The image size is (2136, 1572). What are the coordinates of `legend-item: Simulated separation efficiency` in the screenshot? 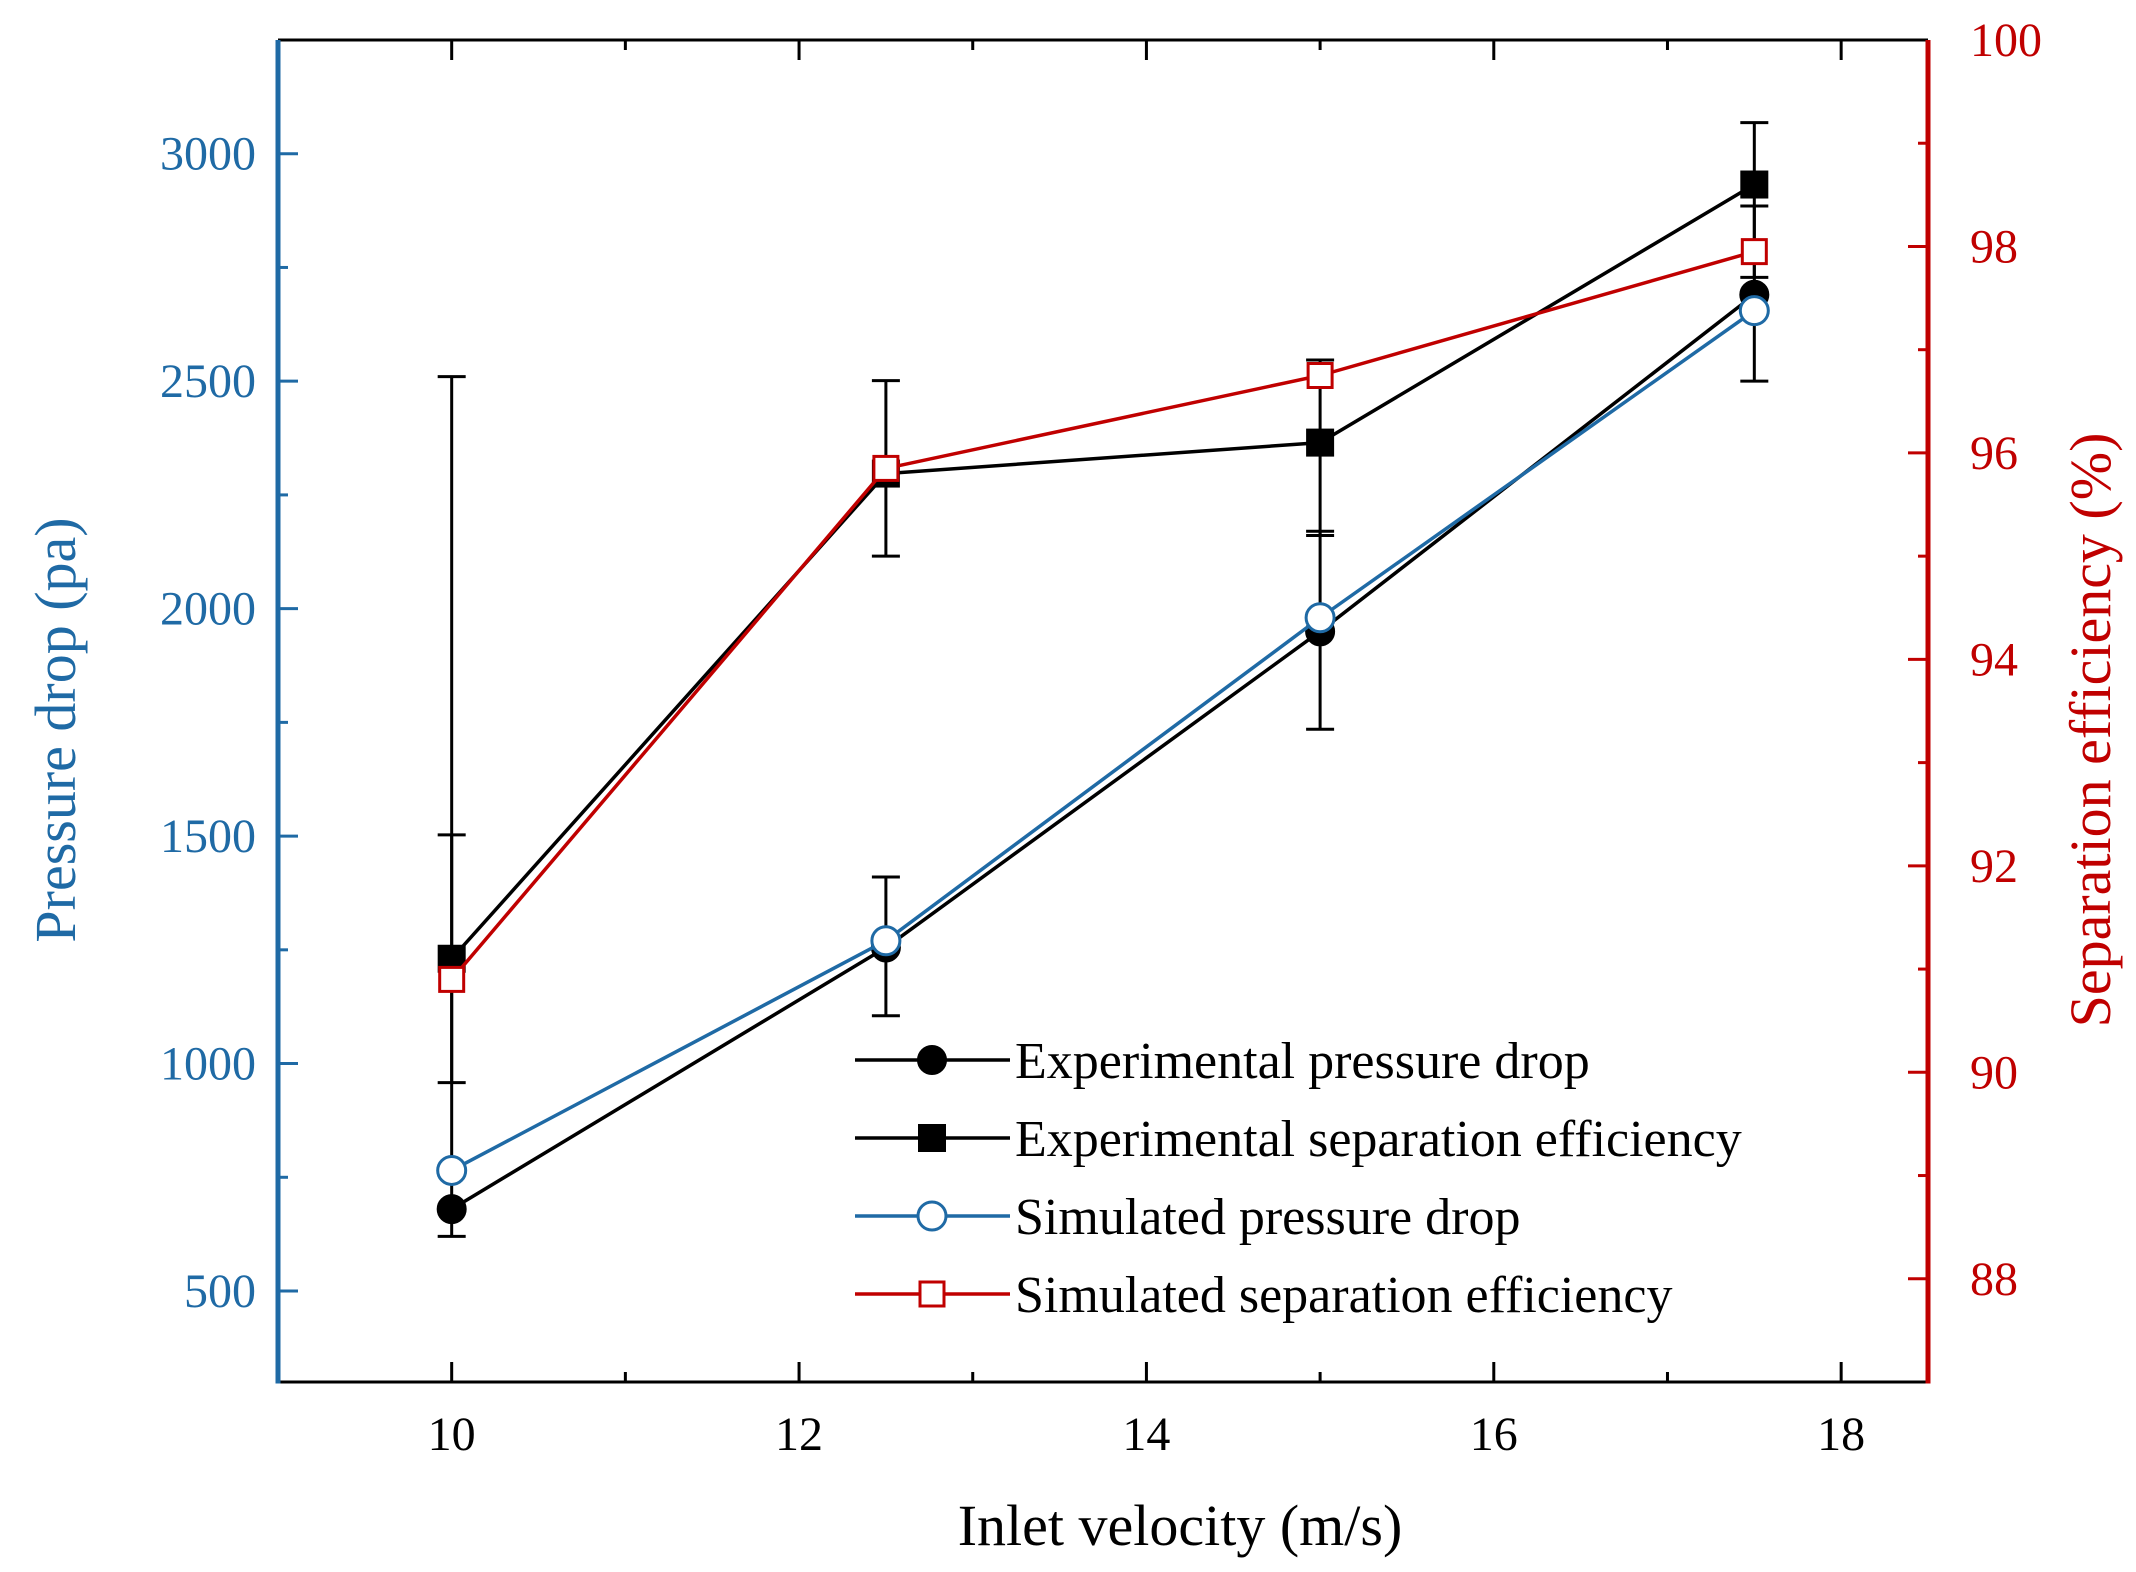 It's located at (1263, 1295).